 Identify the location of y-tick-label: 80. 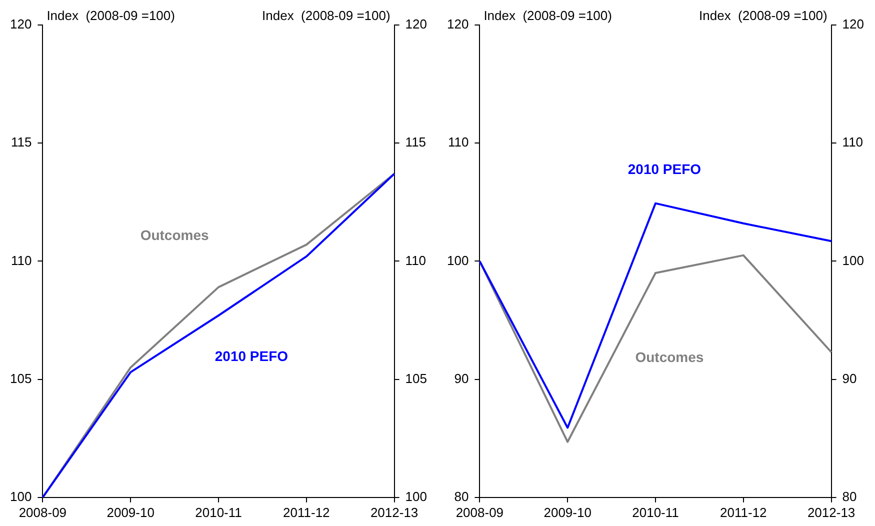
(461, 496).